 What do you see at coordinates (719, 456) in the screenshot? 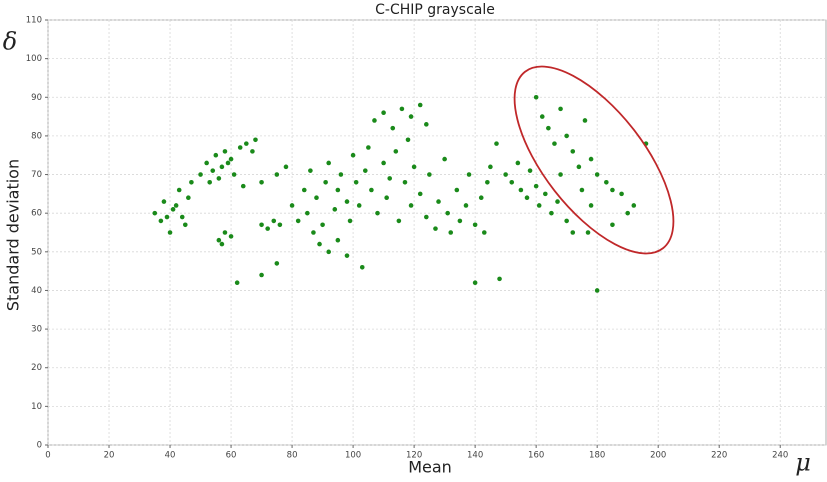
I see `x-tick-label: 220` at bounding box center [719, 456].